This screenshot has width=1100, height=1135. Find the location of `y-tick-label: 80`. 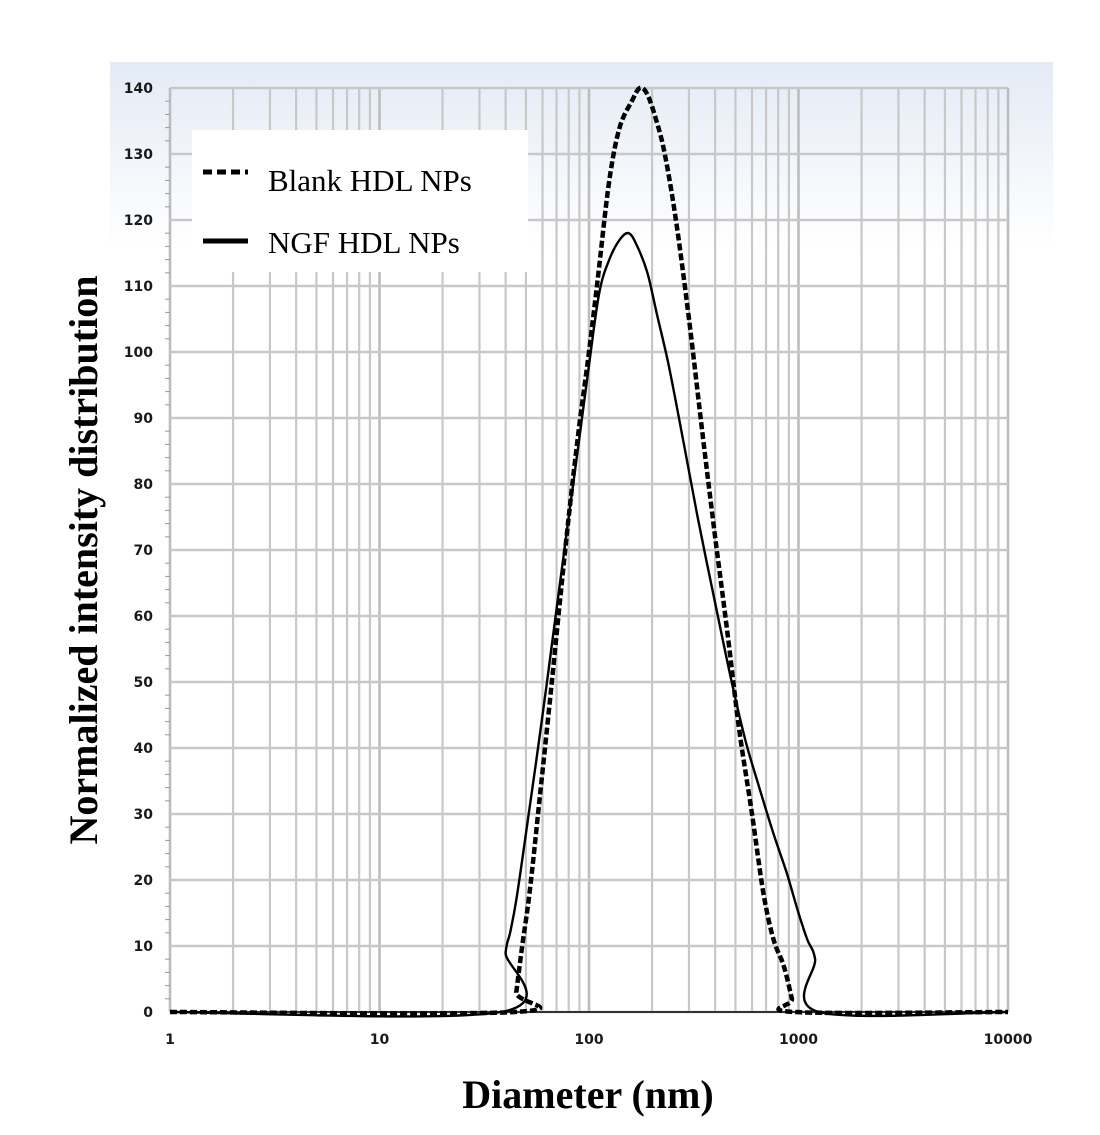

y-tick-label: 80 is located at coordinates (144, 485).